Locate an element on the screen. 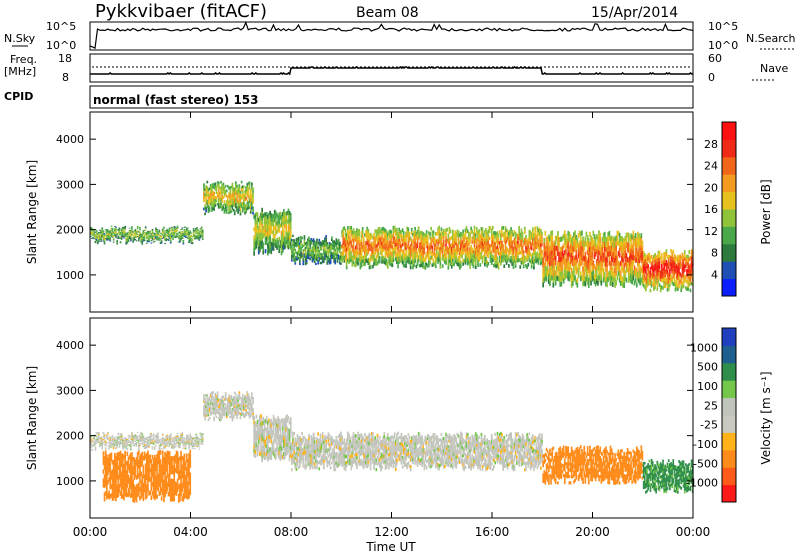 This screenshot has width=800, height=554. noise-tick-top-right: 10^5 is located at coordinates (723, 26).